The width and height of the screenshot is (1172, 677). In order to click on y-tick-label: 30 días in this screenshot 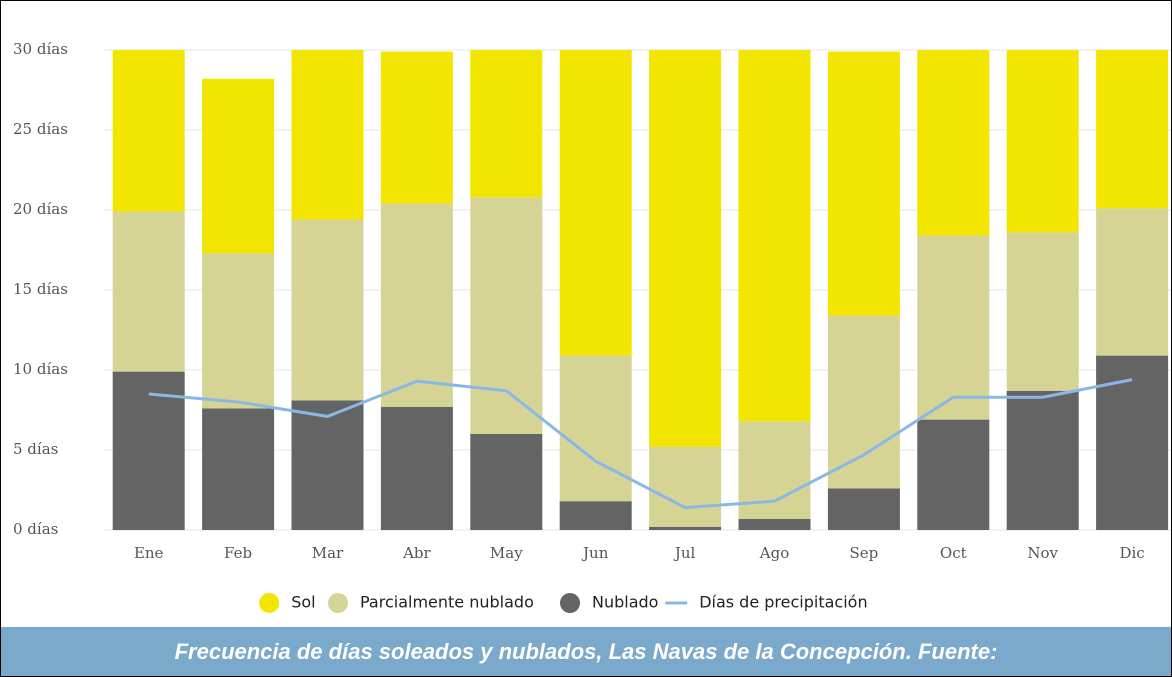, I will do `click(40, 49)`.